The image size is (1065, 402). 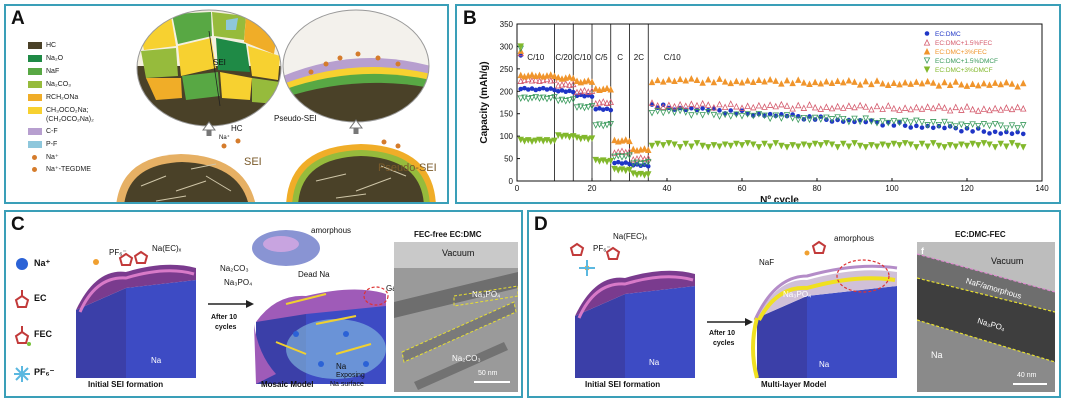 I want to click on legend-item: Na₂O, so click(x=45, y=58).